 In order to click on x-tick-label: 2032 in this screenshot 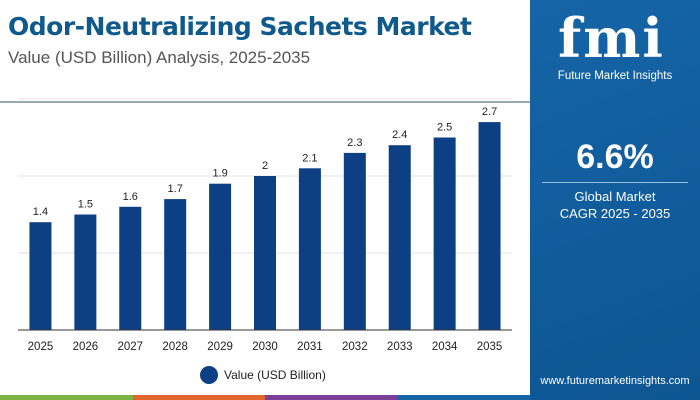, I will do `click(355, 347)`.